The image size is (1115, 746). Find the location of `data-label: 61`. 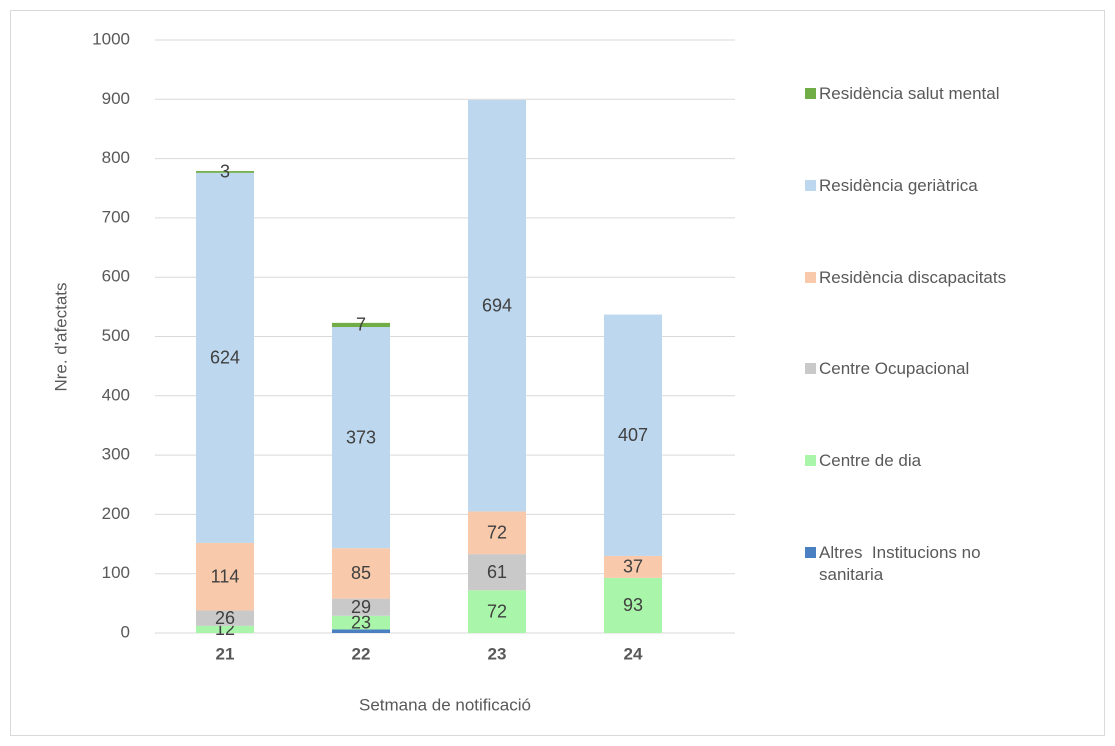

data-label: 61 is located at coordinates (497, 572).